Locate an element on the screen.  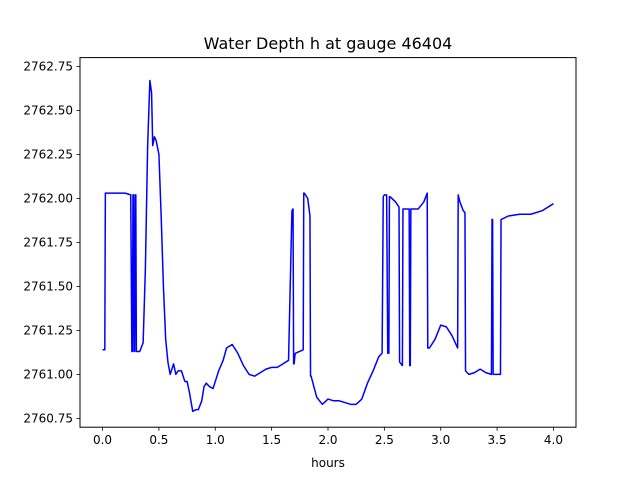
x-axis: 0.0 0.5 1.0 1.5 2.0 2.5 3.0 3.5 4.0 is located at coordinates (328, 437).